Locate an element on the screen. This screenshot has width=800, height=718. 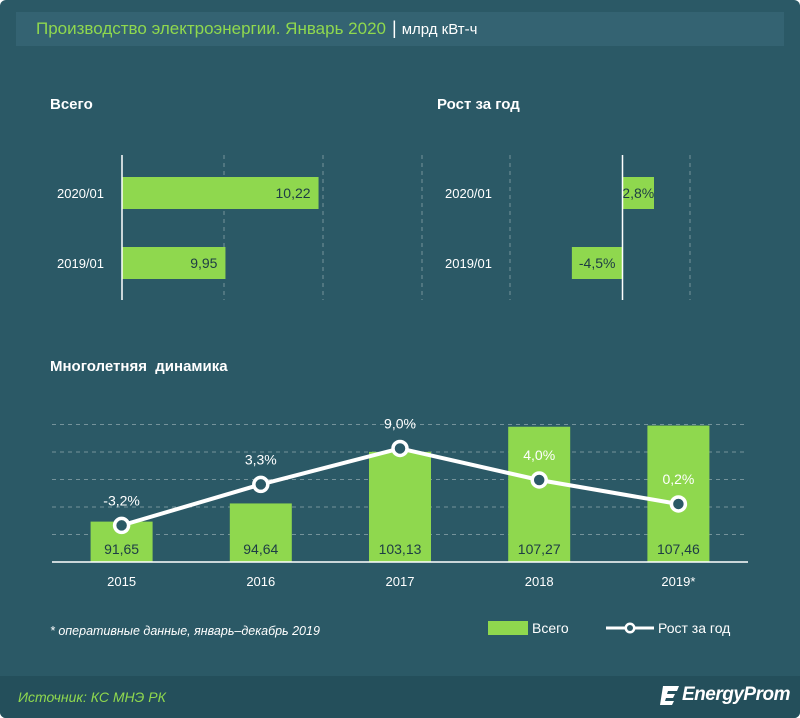
dynamics-section-label: Многолетняя динамика is located at coordinates (139, 366).